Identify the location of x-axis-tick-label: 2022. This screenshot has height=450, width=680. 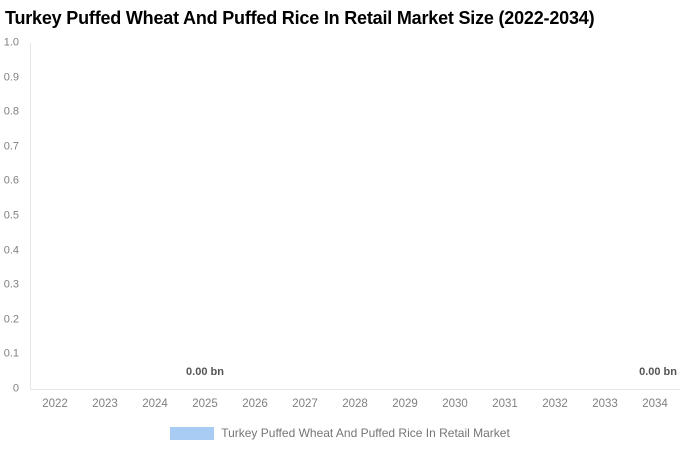
(55, 404).